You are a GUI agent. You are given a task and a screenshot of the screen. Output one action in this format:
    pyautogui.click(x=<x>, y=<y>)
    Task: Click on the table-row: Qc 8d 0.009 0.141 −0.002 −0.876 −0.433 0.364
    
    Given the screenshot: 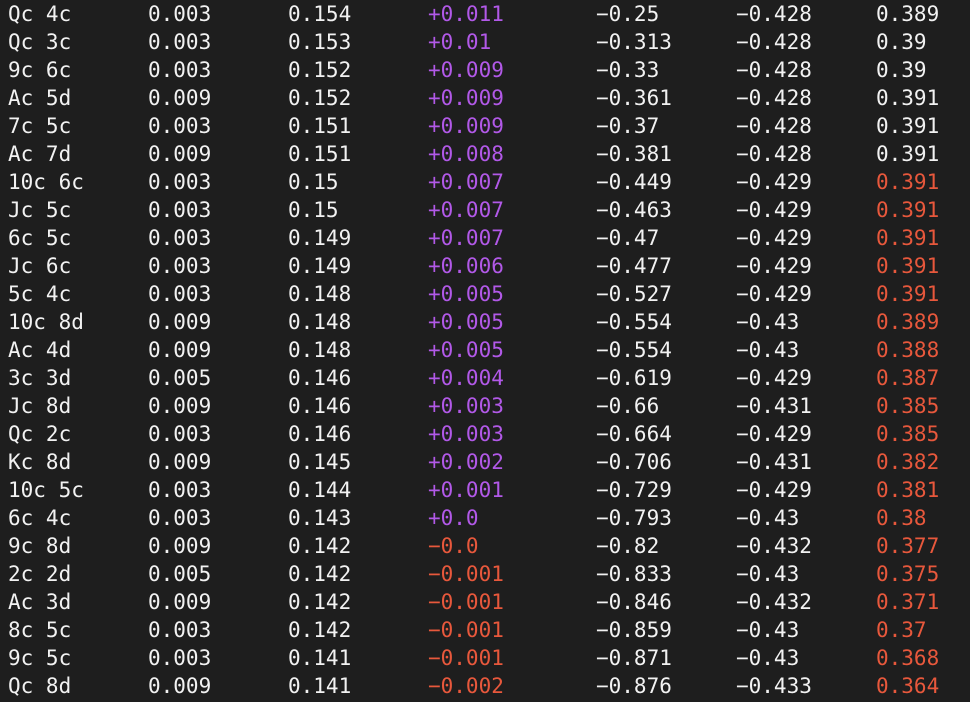 What is the action you would take?
    pyautogui.click(x=485, y=686)
    